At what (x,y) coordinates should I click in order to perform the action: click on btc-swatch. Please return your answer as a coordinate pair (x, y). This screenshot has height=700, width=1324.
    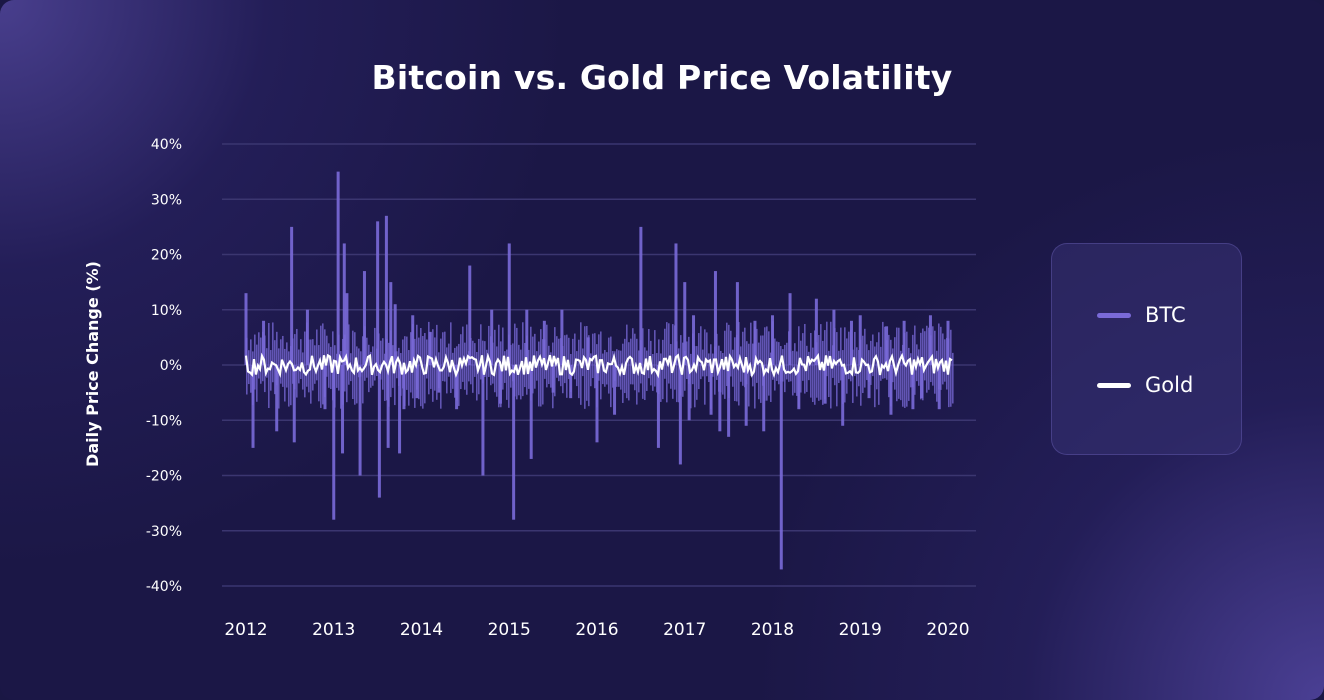
    Looking at the image, I should click on (1114, 315).